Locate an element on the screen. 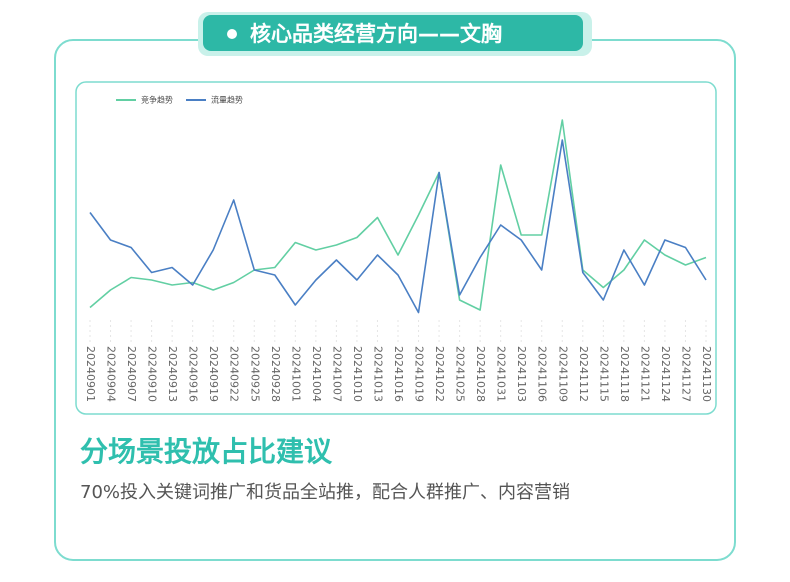  header-title: 核心品类经营方向——文胸 is located at coordinates (376, 34).